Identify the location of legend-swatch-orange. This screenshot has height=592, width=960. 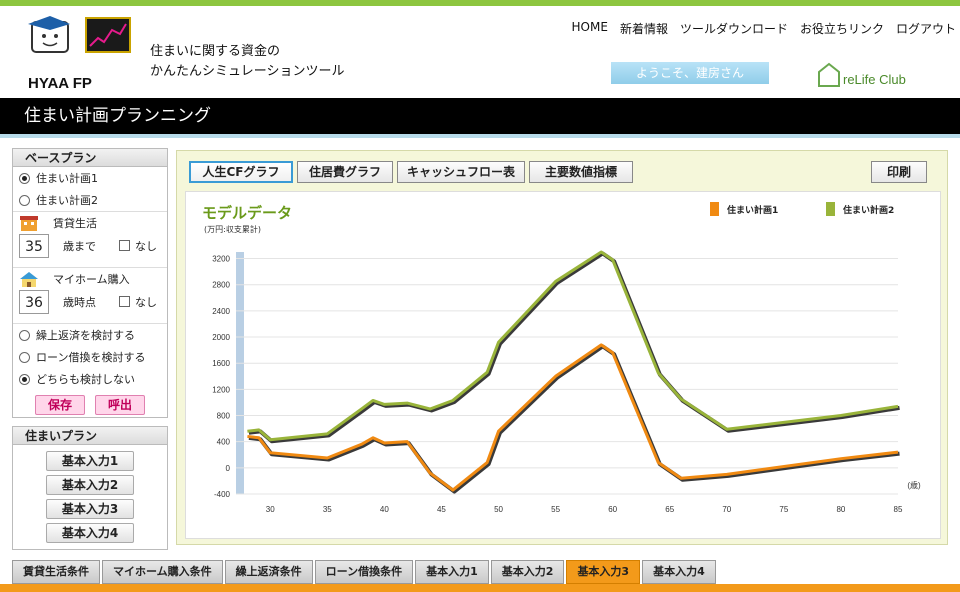
(714, 209).